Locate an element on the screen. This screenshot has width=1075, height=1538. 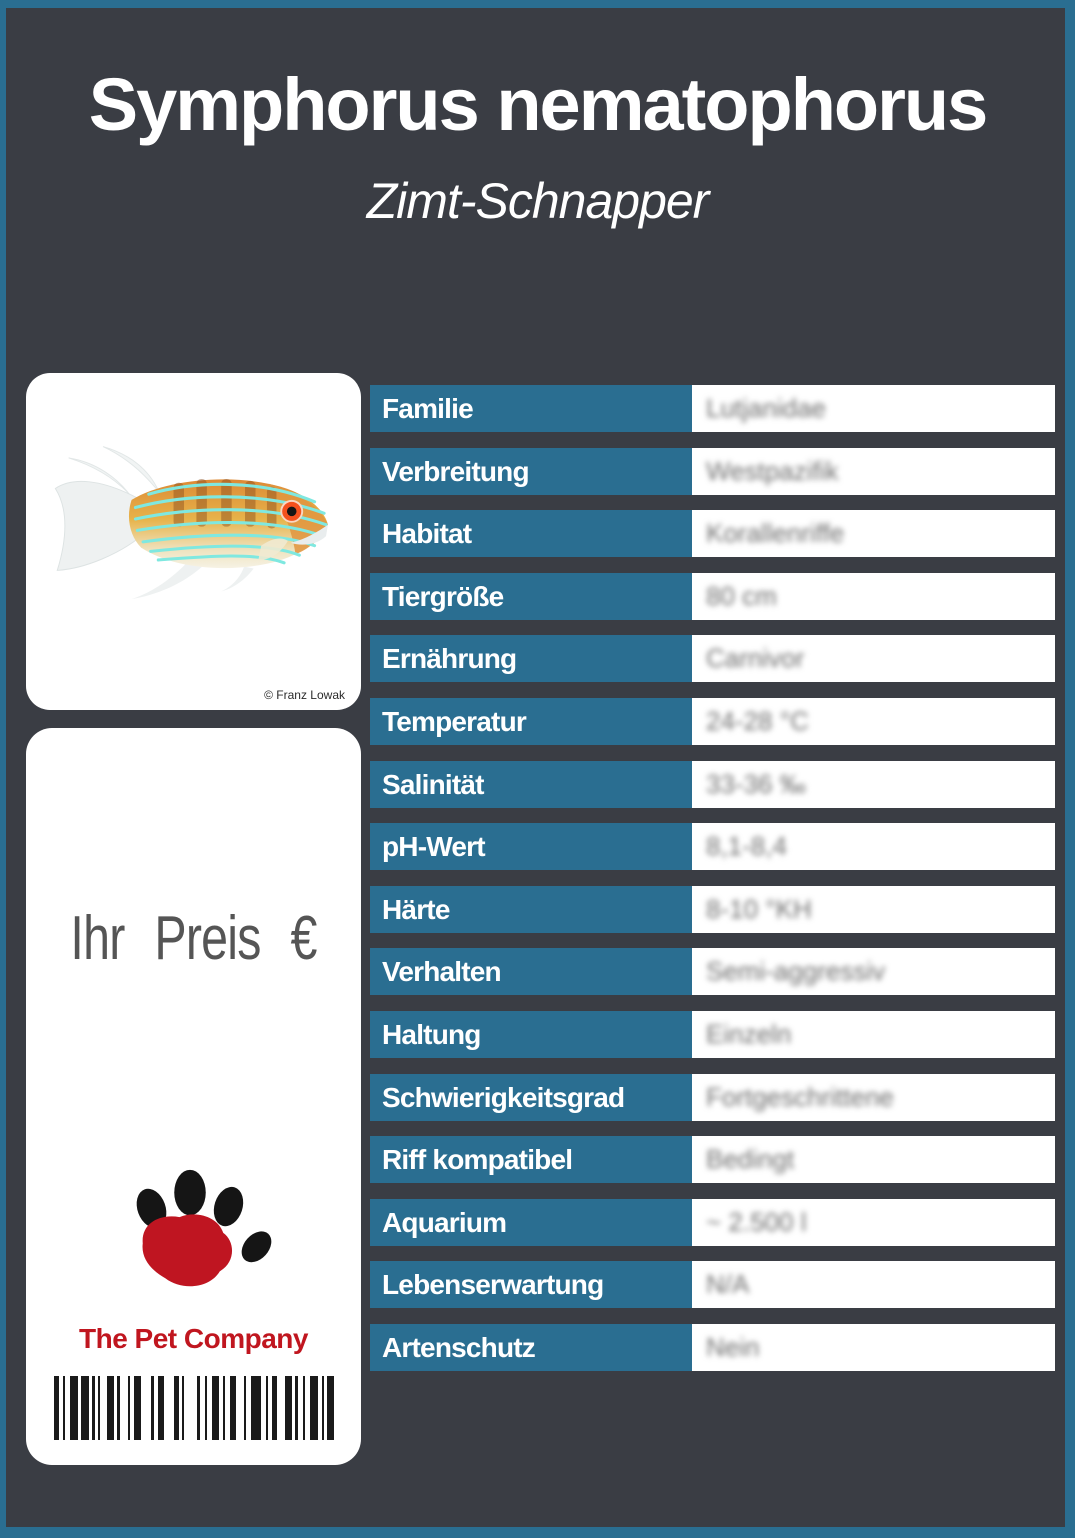
table-row: Haltung Einzeln is located at coordinates (712, 1034).